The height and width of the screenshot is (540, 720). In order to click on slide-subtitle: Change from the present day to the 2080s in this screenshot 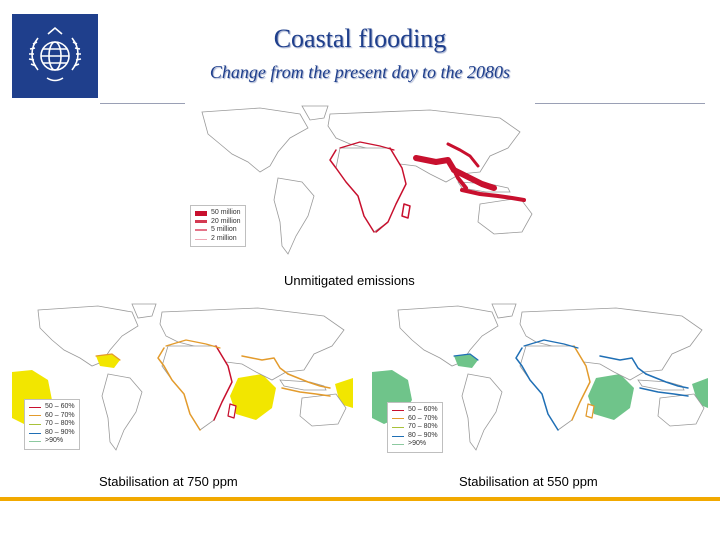, I will do `click(360, 72)`.